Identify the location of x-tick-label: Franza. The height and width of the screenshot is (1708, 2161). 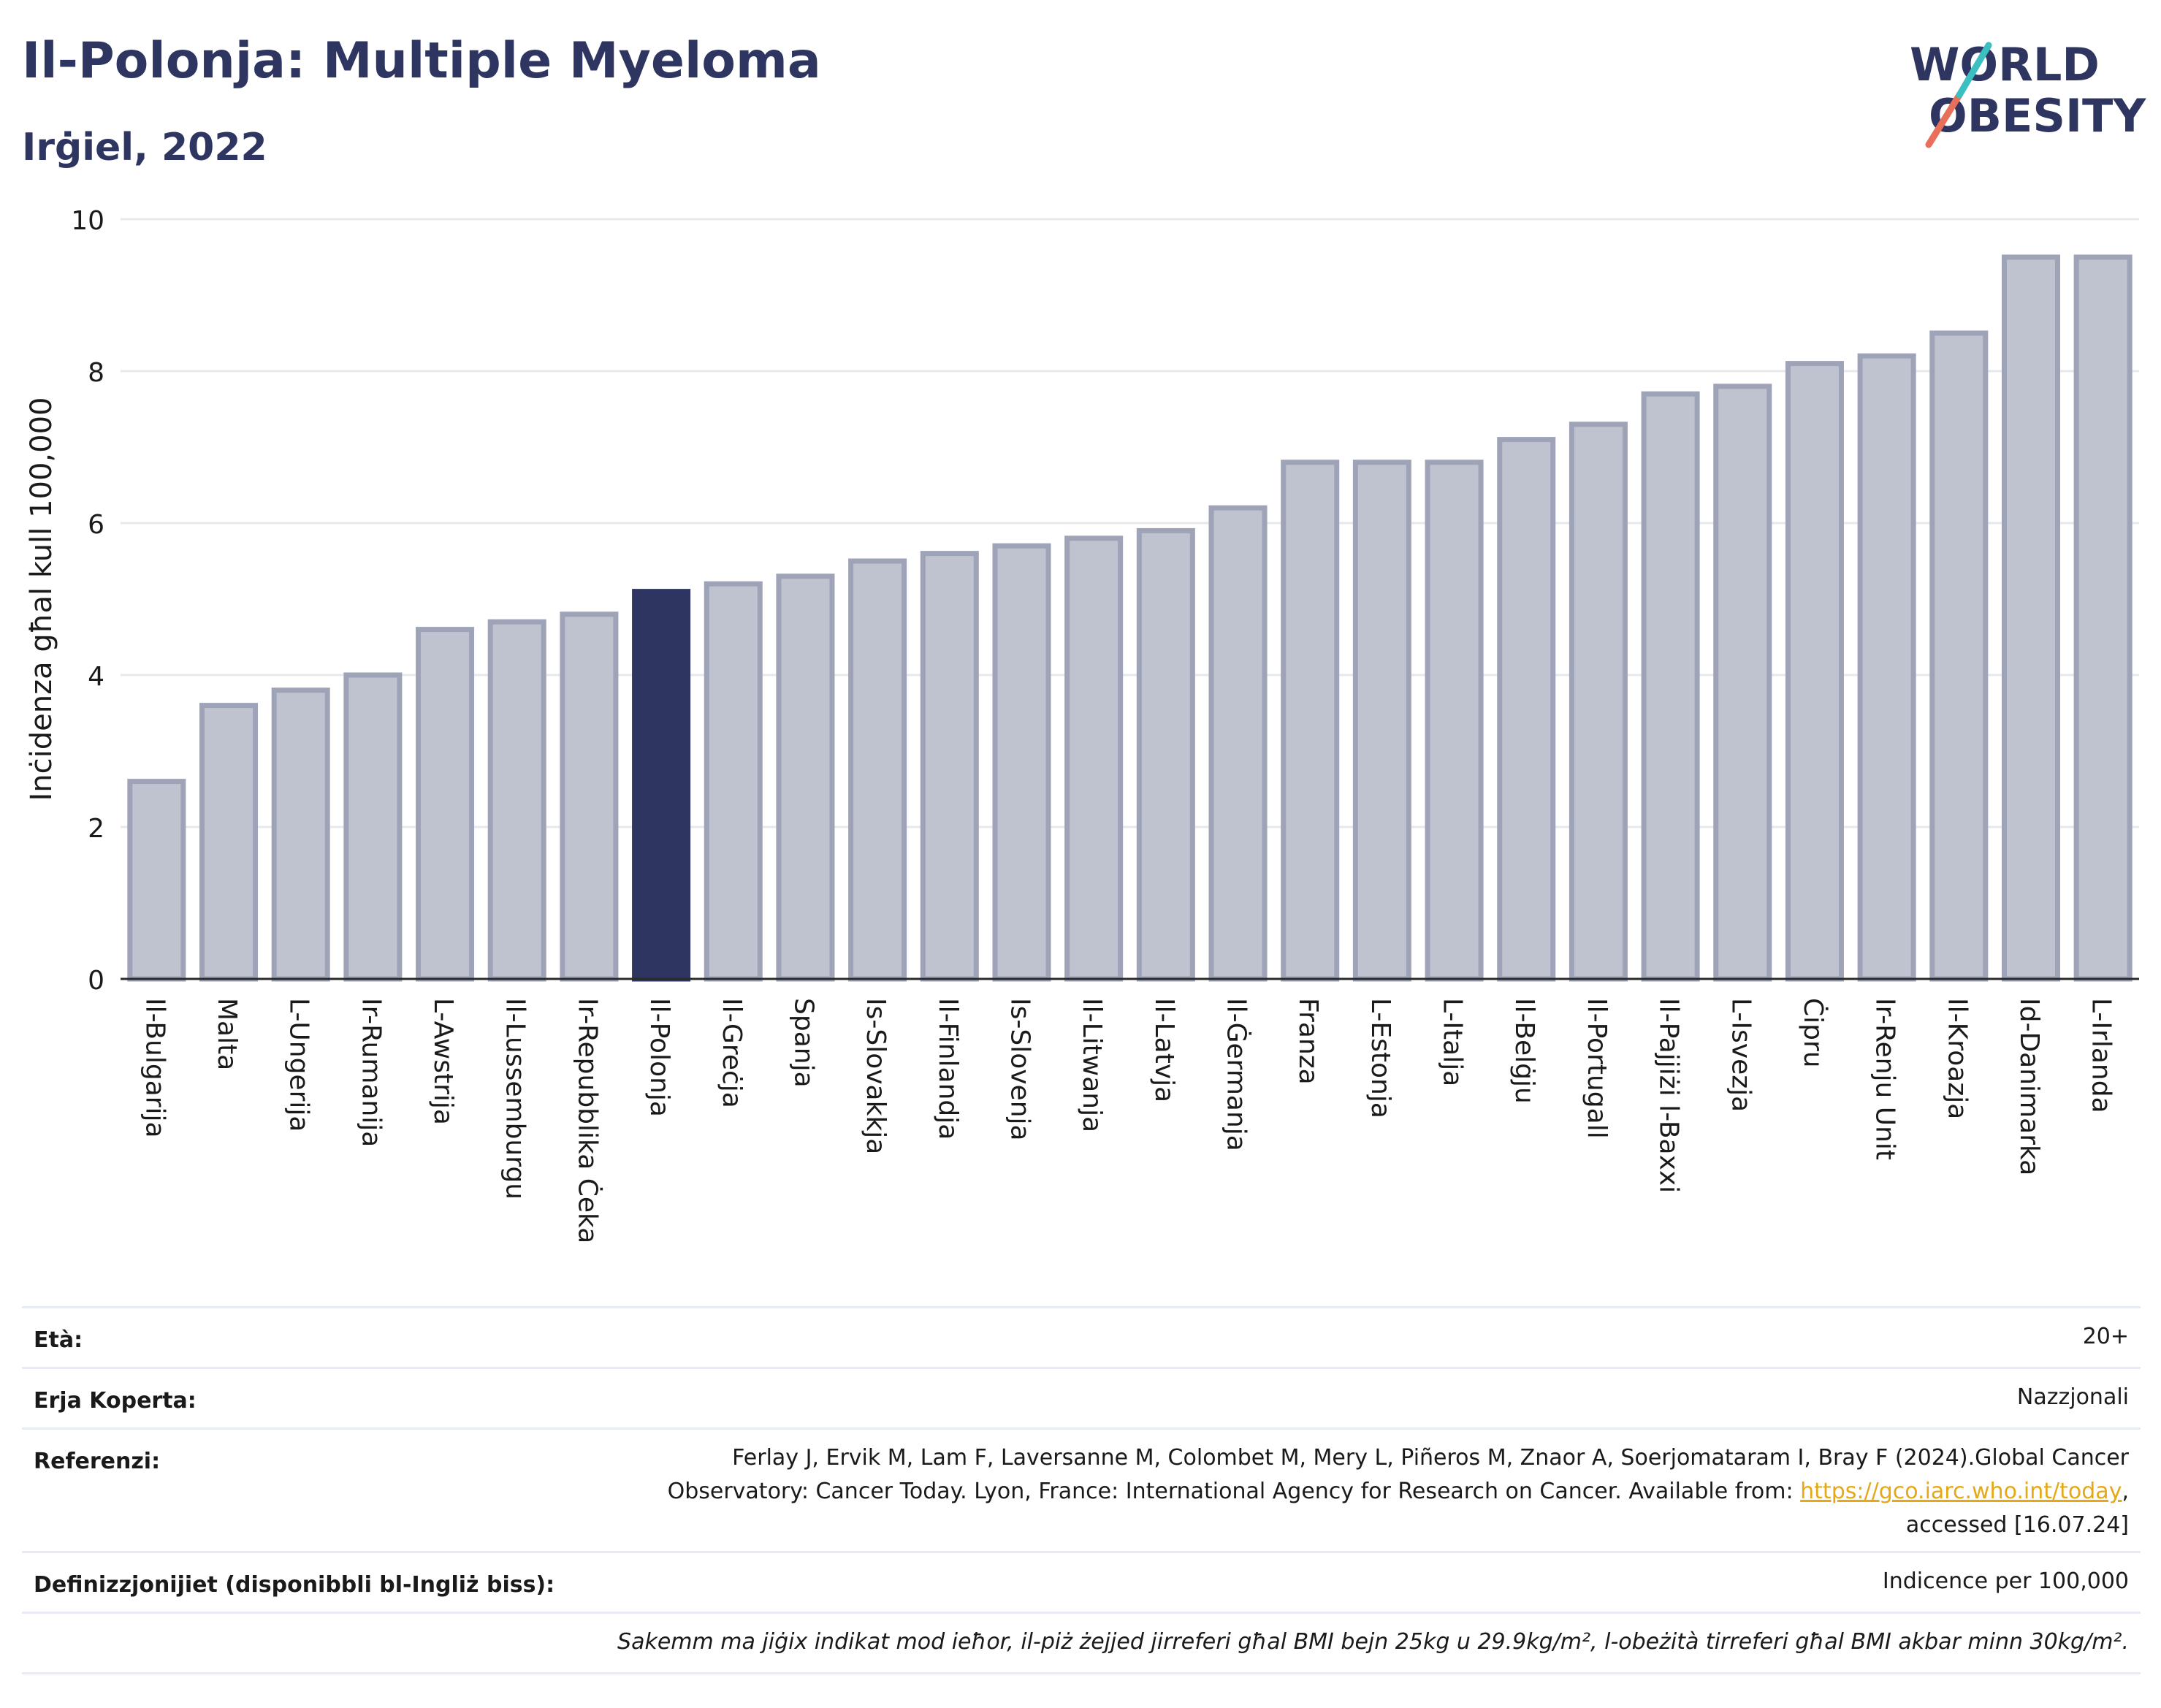
(1308, 1041).